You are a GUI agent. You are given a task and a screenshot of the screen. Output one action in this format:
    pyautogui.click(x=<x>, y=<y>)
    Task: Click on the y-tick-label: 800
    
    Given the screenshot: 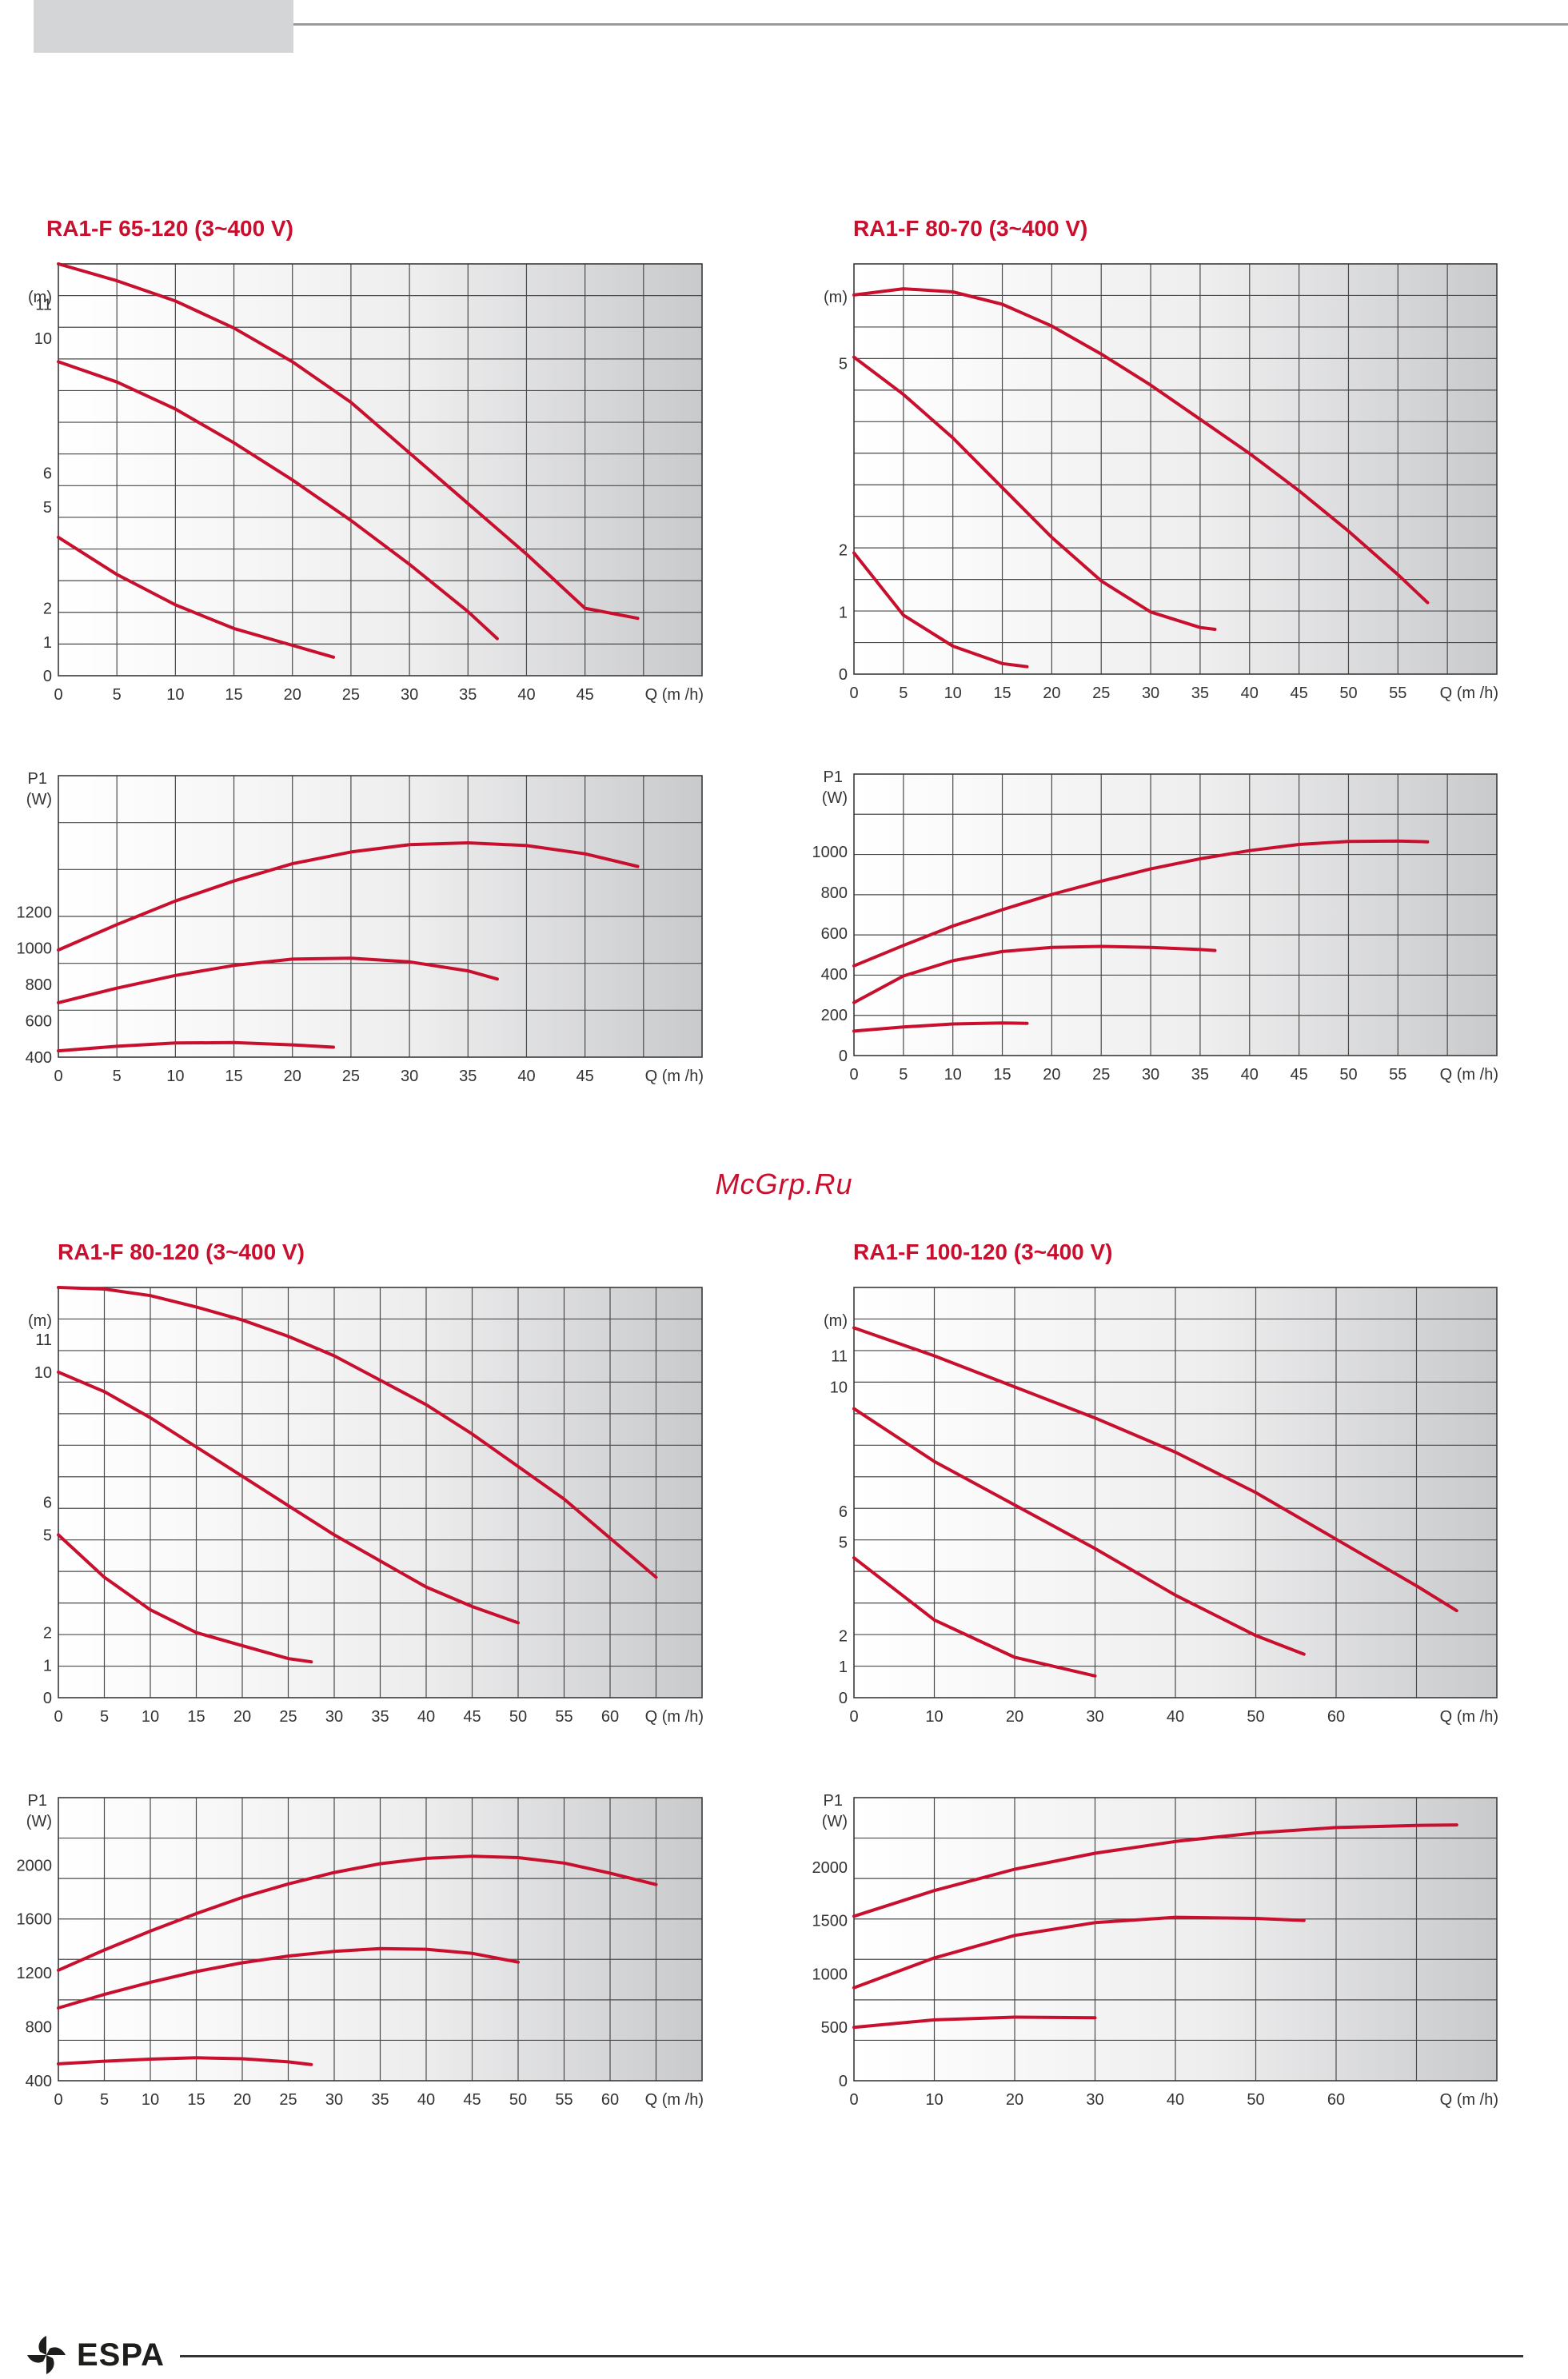 What is the action you would take?
    pyautogui.click(x=834, y=893)
    